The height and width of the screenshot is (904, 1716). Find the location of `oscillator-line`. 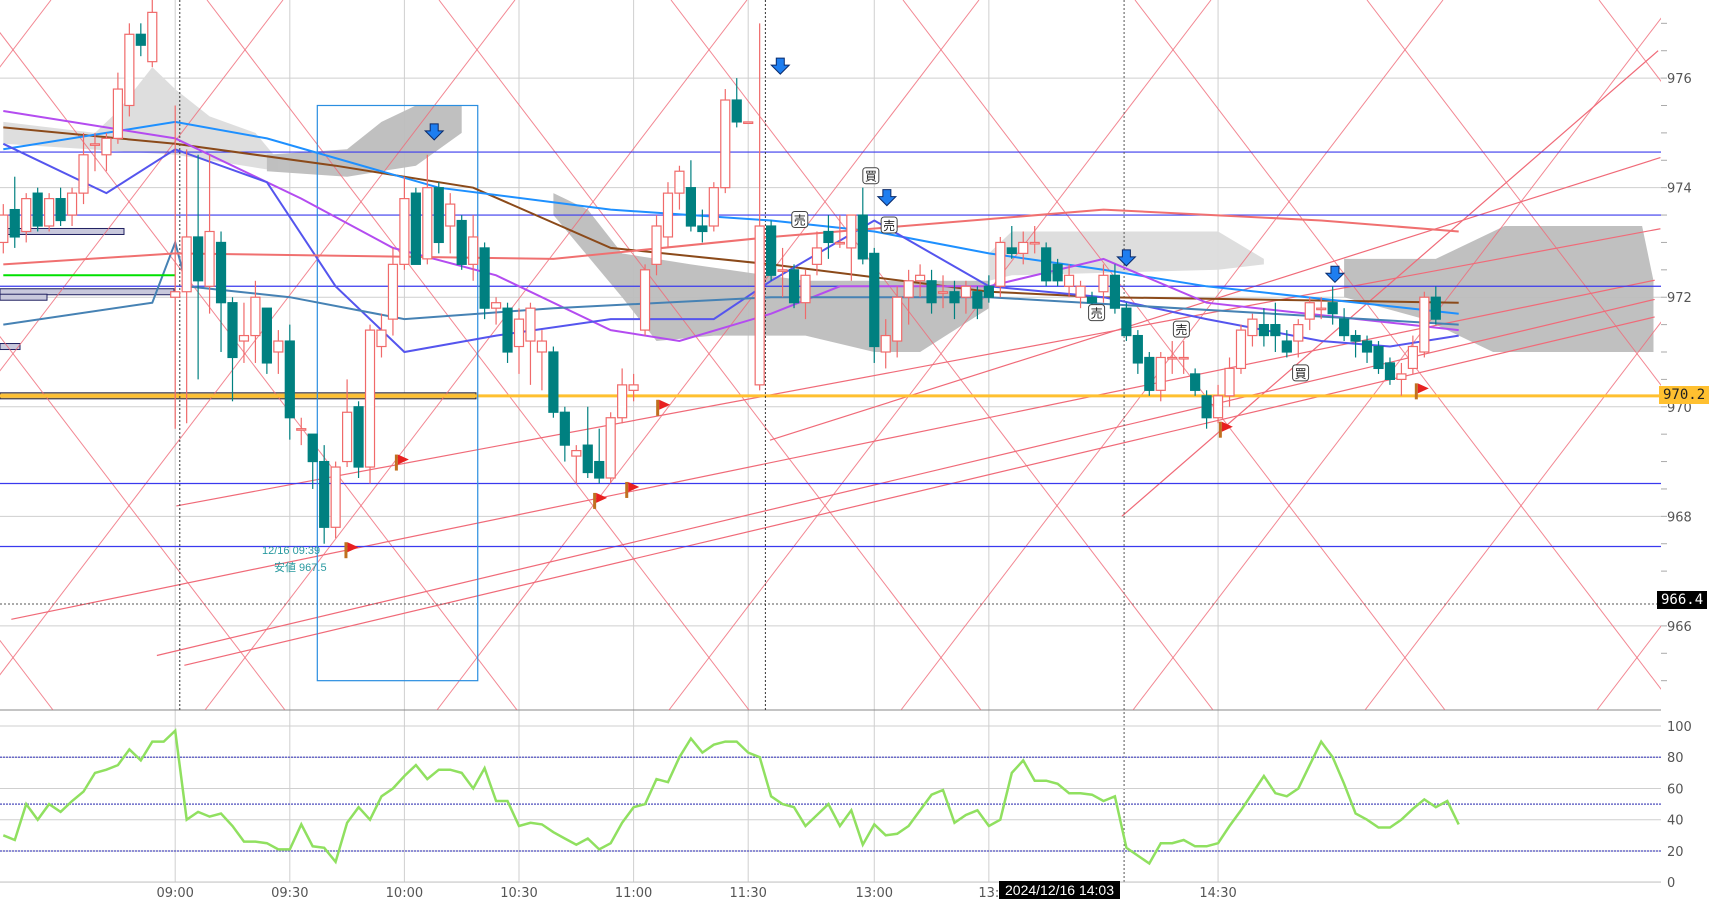

oscillator-line is located at coordinates (731, 797).